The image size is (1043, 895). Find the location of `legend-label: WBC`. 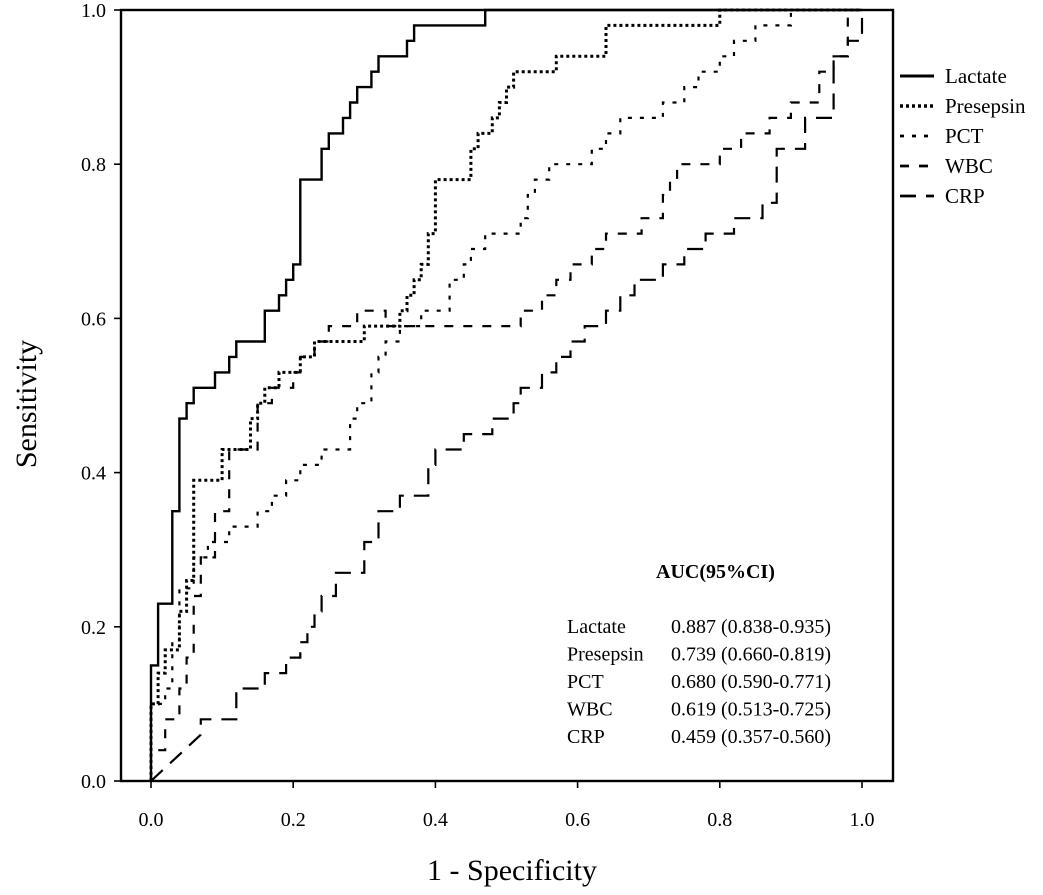

legend-label: WBC is located at coordinates (969, 166).